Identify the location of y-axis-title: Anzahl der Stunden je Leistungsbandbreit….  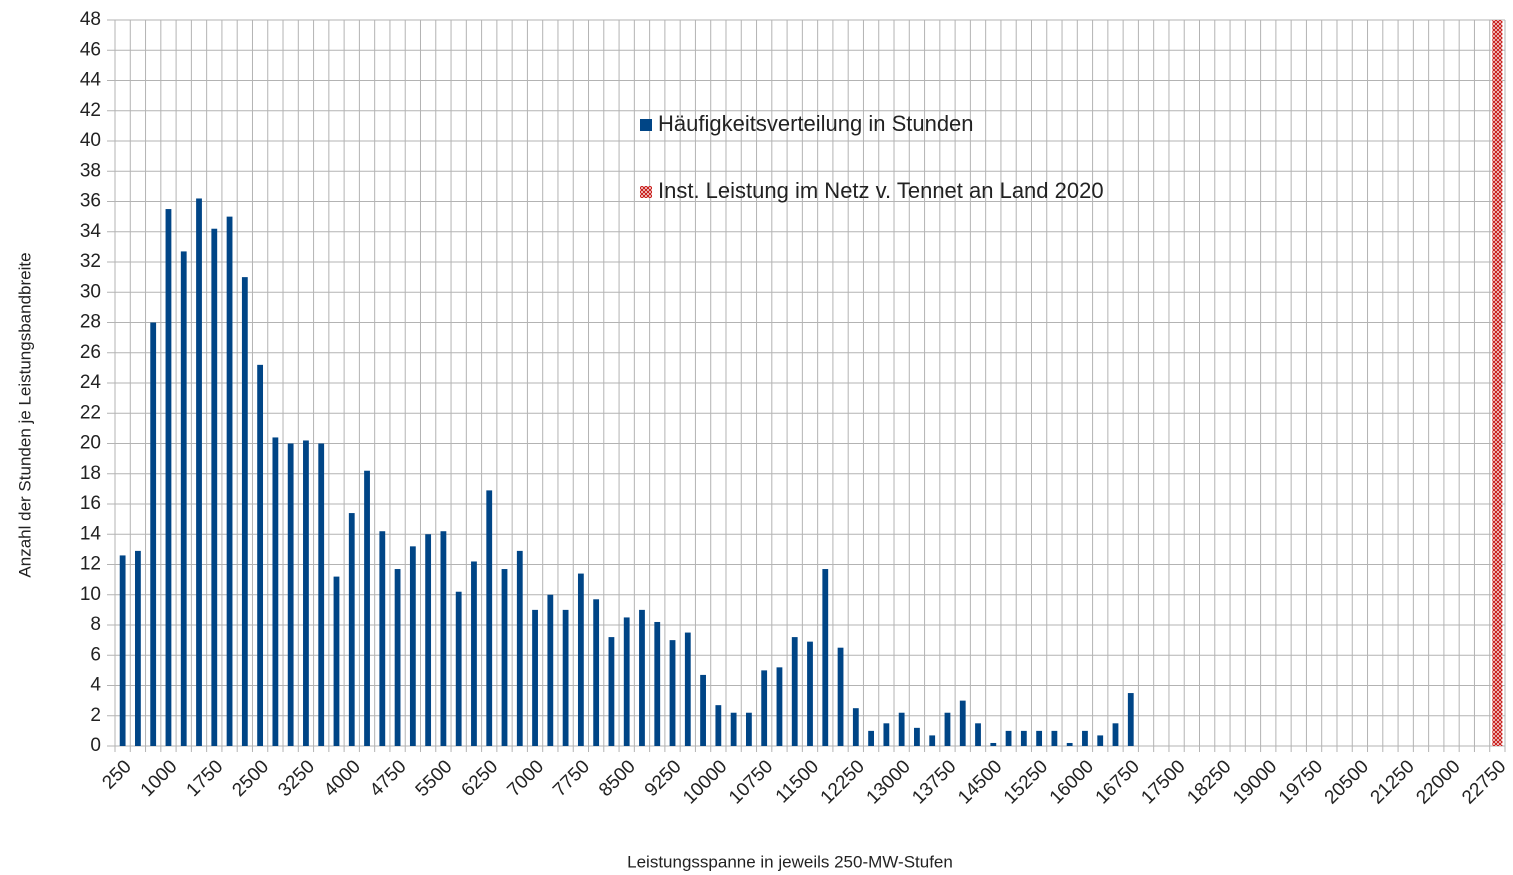
(24, 414).